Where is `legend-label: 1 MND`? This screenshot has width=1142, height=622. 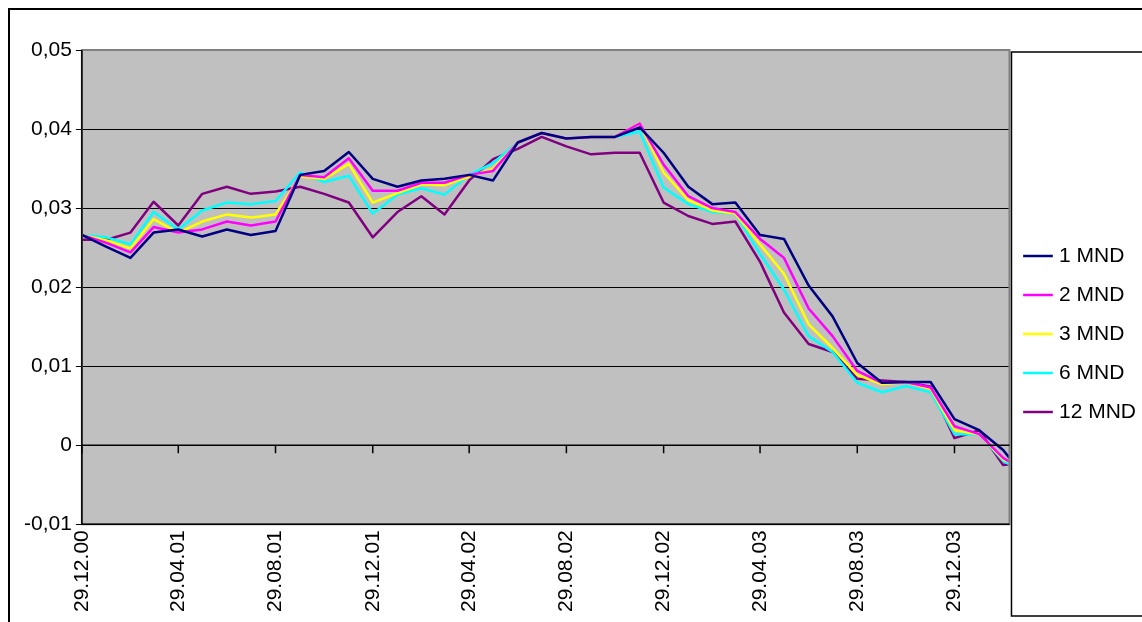
legend-label: 1 MND is located at coordinates (1091, 254).